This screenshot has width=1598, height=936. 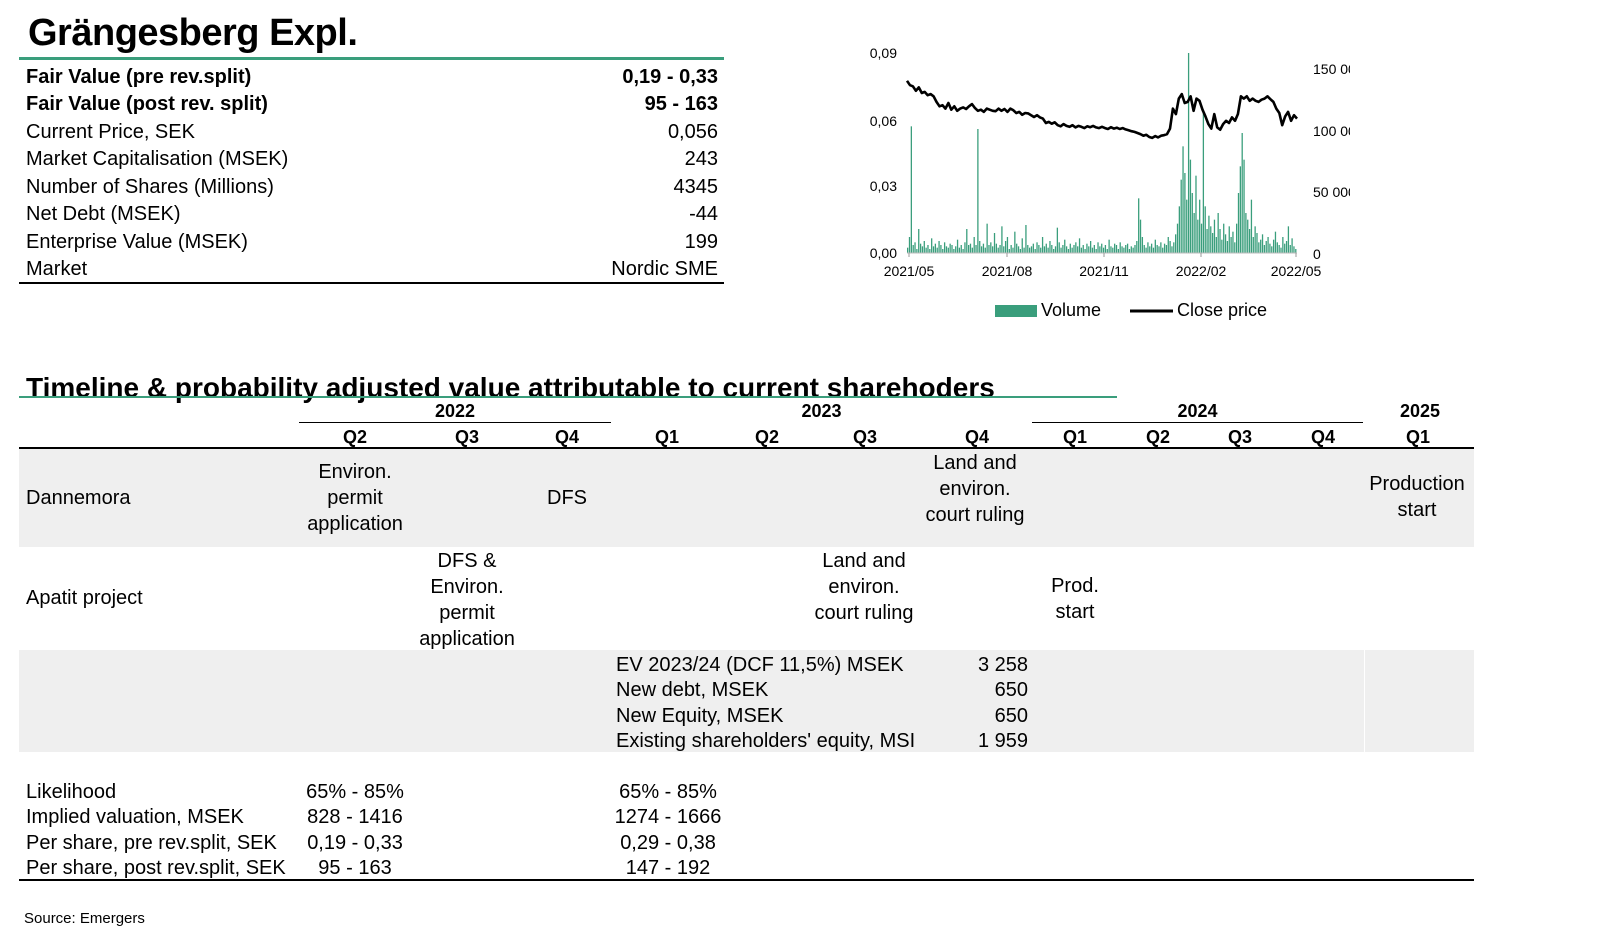 What do you see at coordinates (78, 498) in the screenshot?
I see `row-label-dannemora: Dannemora` at bounding box center [78, 498].